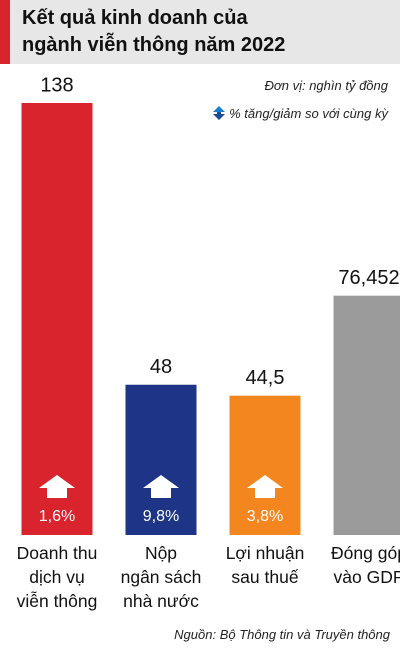 This screenshot has width=400, height=653. I want to click on source-note: Nguồn: Bộ Thông tin và Truyền thông, so click(282, 634).